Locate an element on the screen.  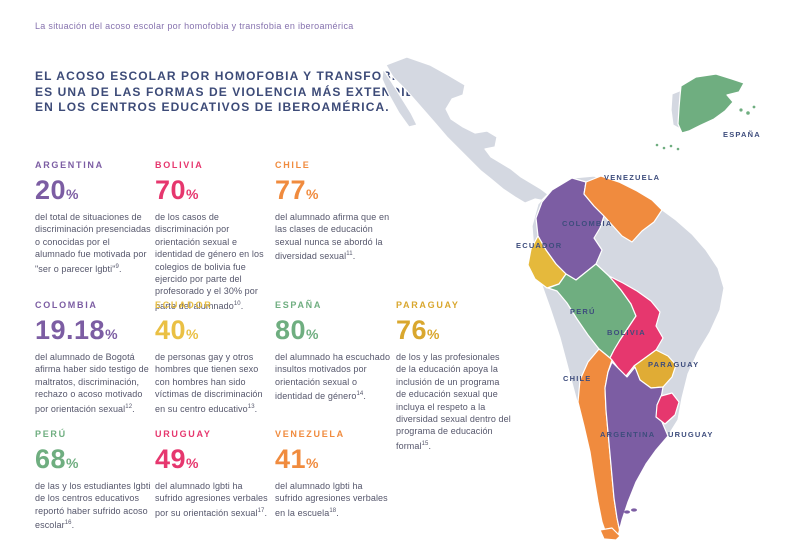
map-label-uruguay: URUGUAY is located at coordinates (691, 434).